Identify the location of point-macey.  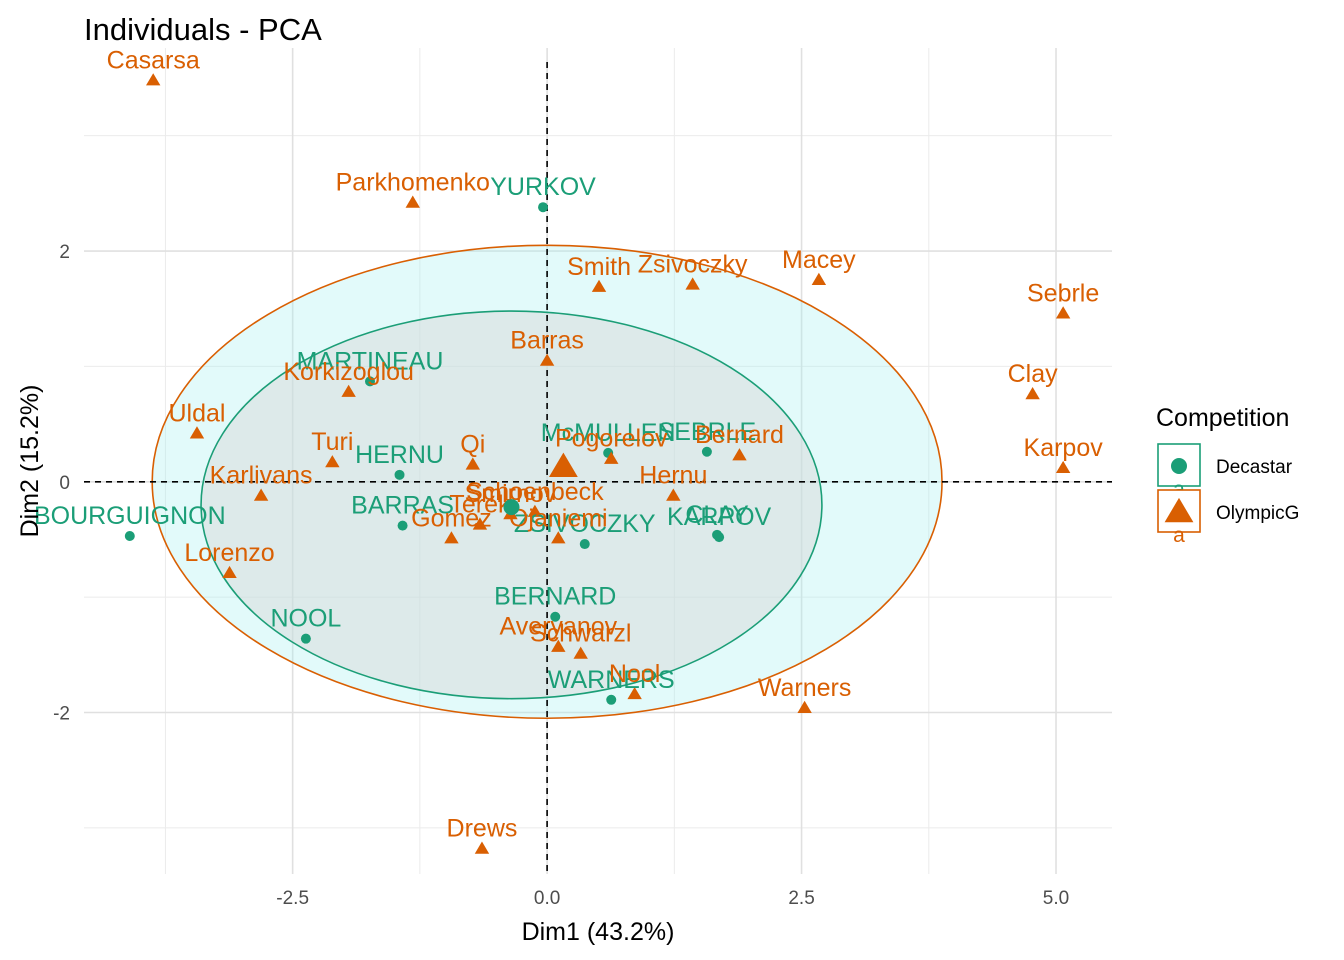
(819, 279).